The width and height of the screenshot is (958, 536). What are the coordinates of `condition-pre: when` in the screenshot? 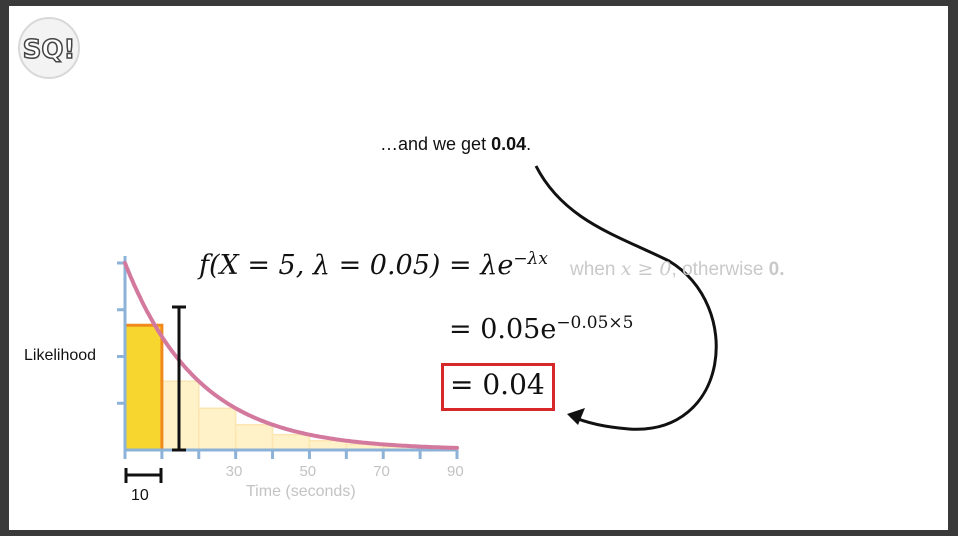 It's located at (595, 269).